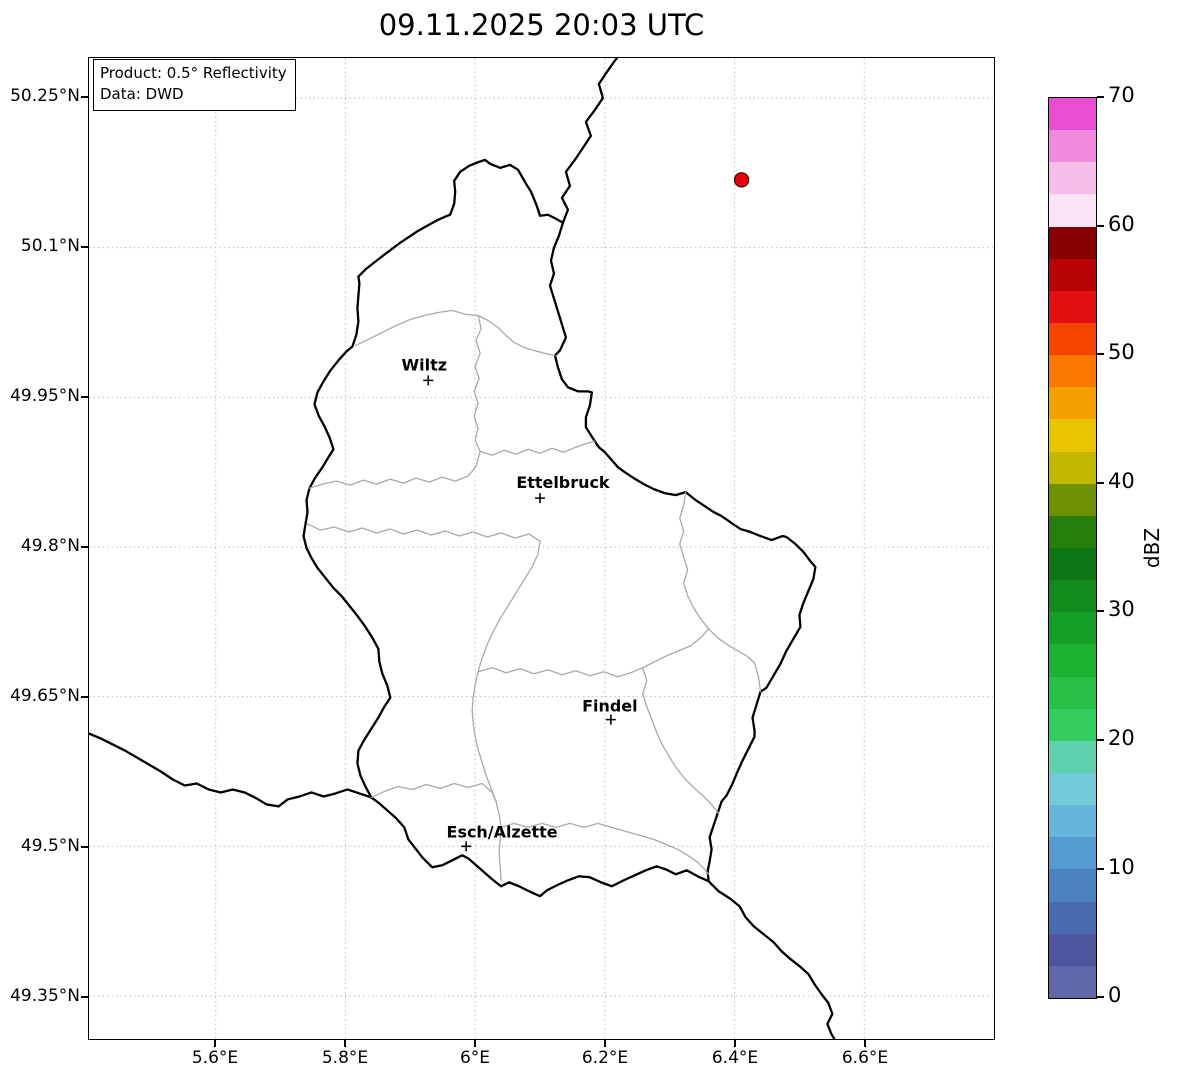  I want to click on city-label-ettelbruck: Ettelbruck, so click(563, 482).